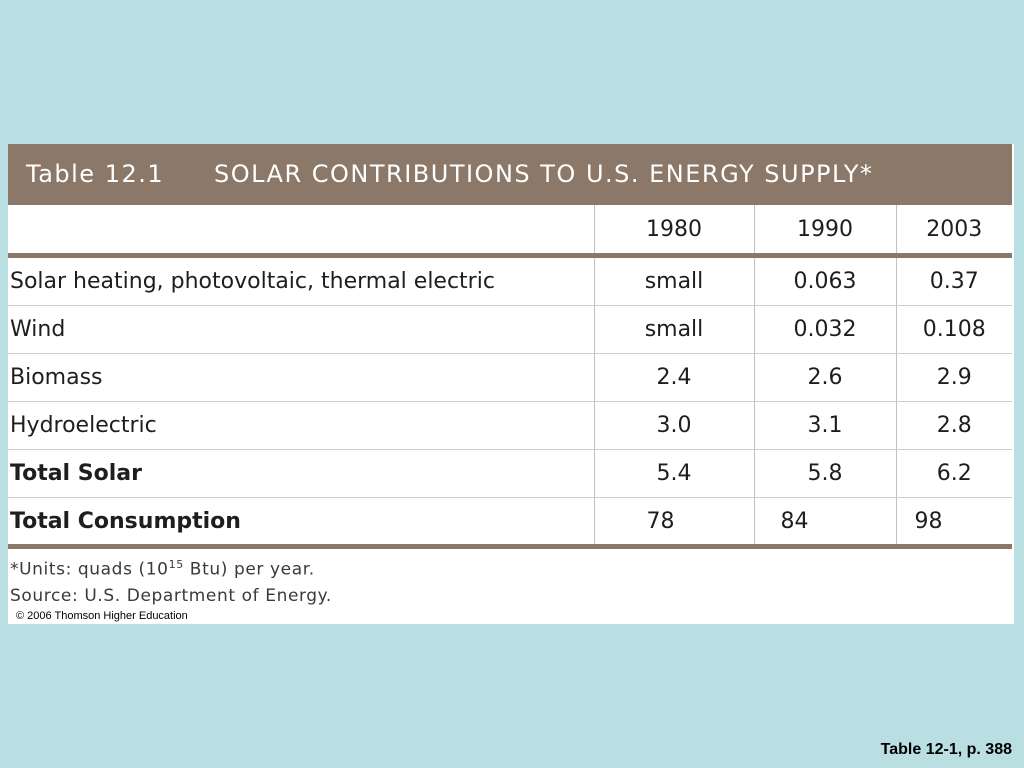 This screenshot has height=768, width=1024. Describe the element at coordinates (301, 523) in the screenshot. I see `row-label: Total Consumption` at that location.